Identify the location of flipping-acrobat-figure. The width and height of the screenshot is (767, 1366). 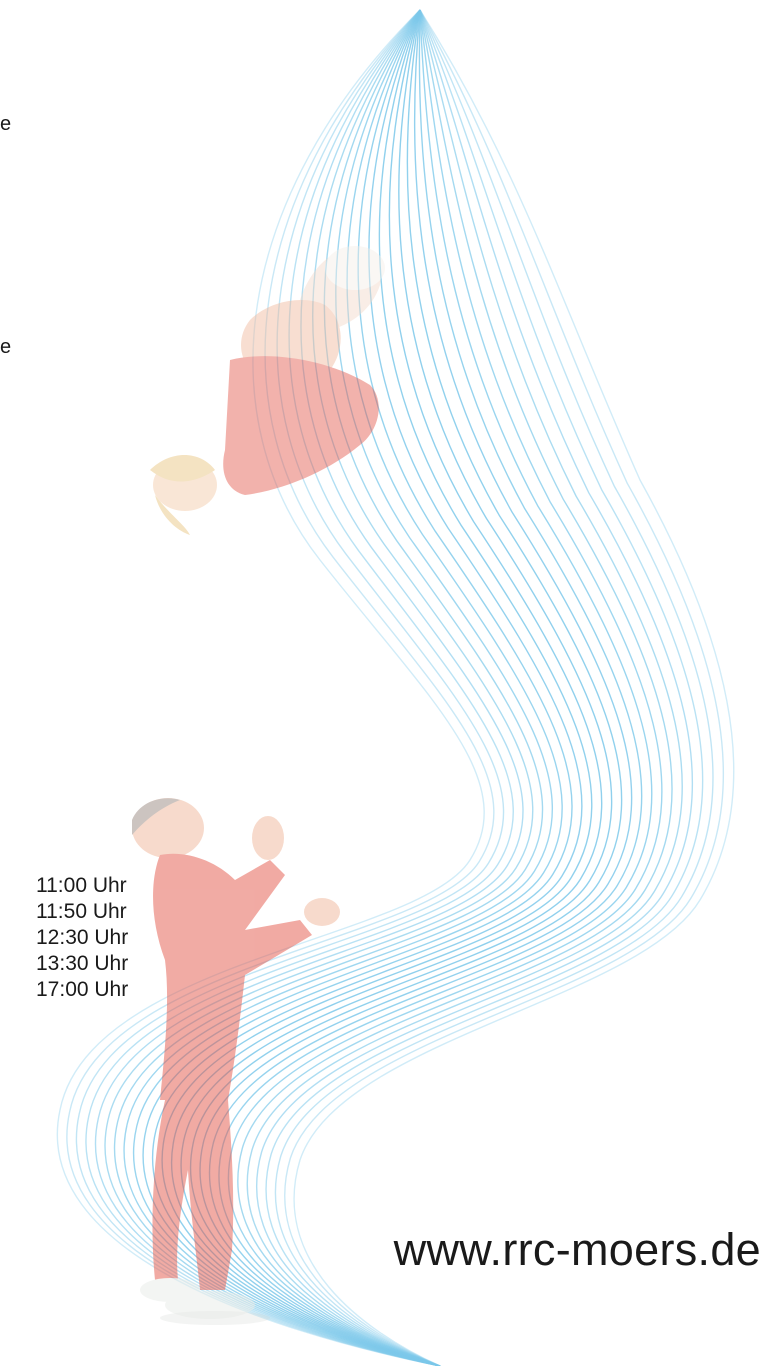
(267, 390).